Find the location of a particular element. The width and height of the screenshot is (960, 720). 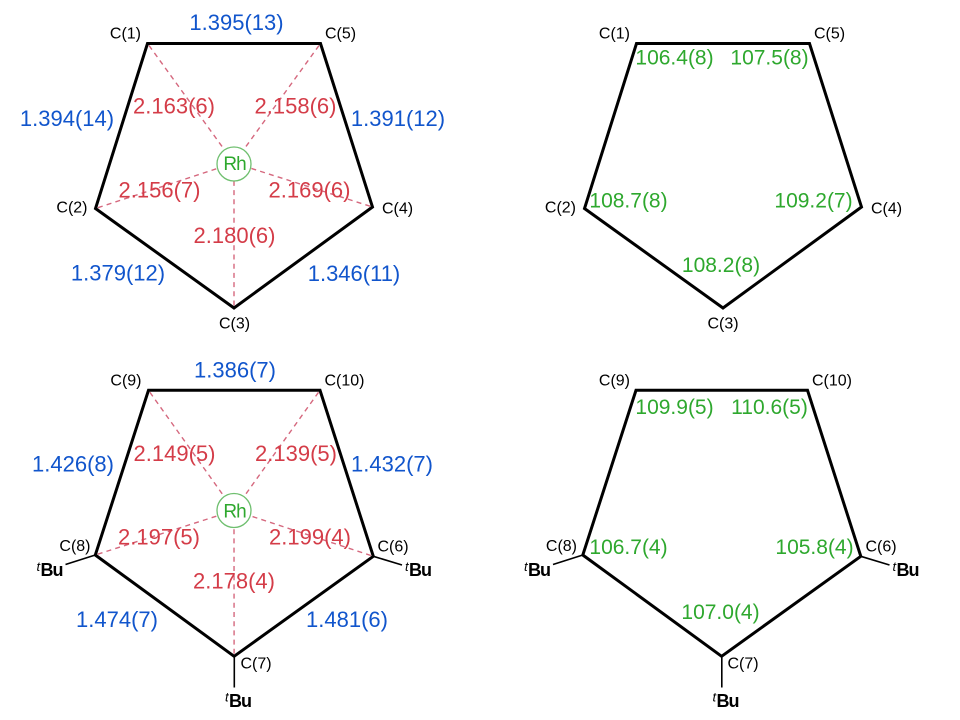

svg-text: 2.197(5) is located at coordinates (159, 537).